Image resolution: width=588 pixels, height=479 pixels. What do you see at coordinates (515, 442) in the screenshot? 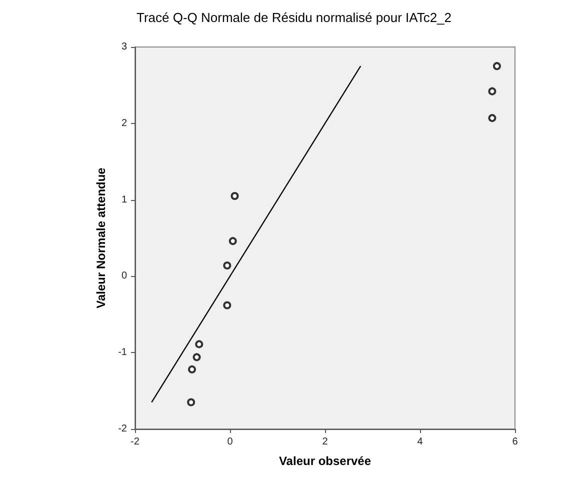
I see `x-tick-label: 6` at bounding box center [515, 442].